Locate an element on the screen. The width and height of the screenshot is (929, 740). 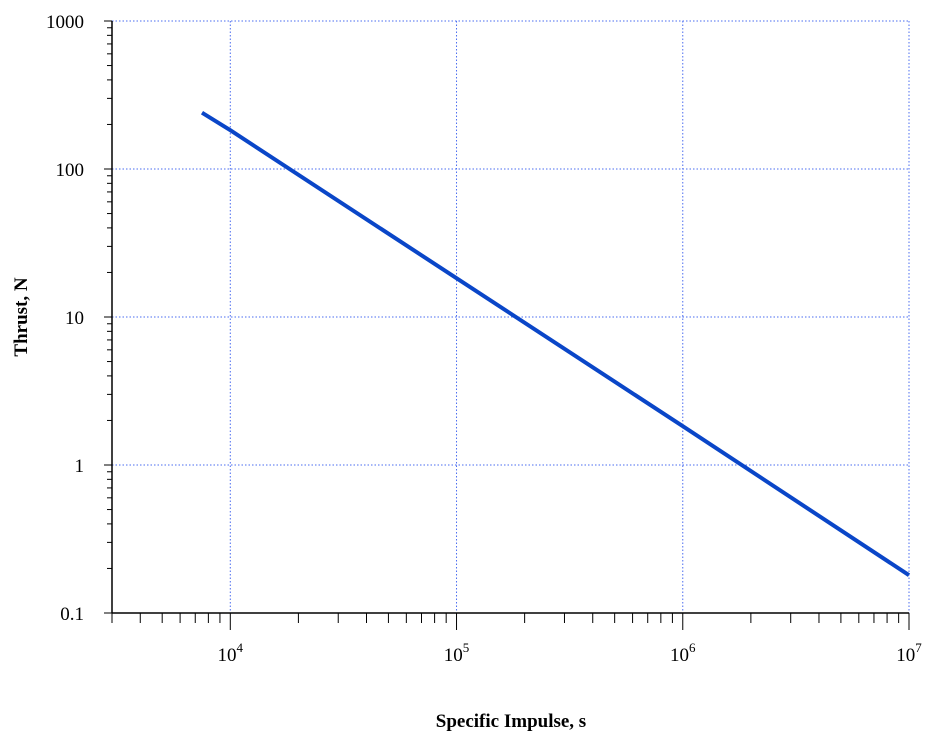
y-tick-label: 100 is located at coordinates (70, 170).